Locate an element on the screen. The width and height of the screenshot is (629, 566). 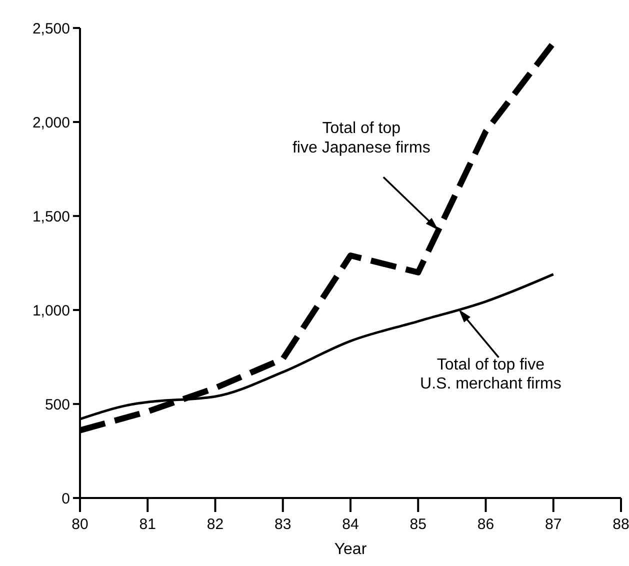
y-tick-label: 500 is located at coordinates (57, 405).